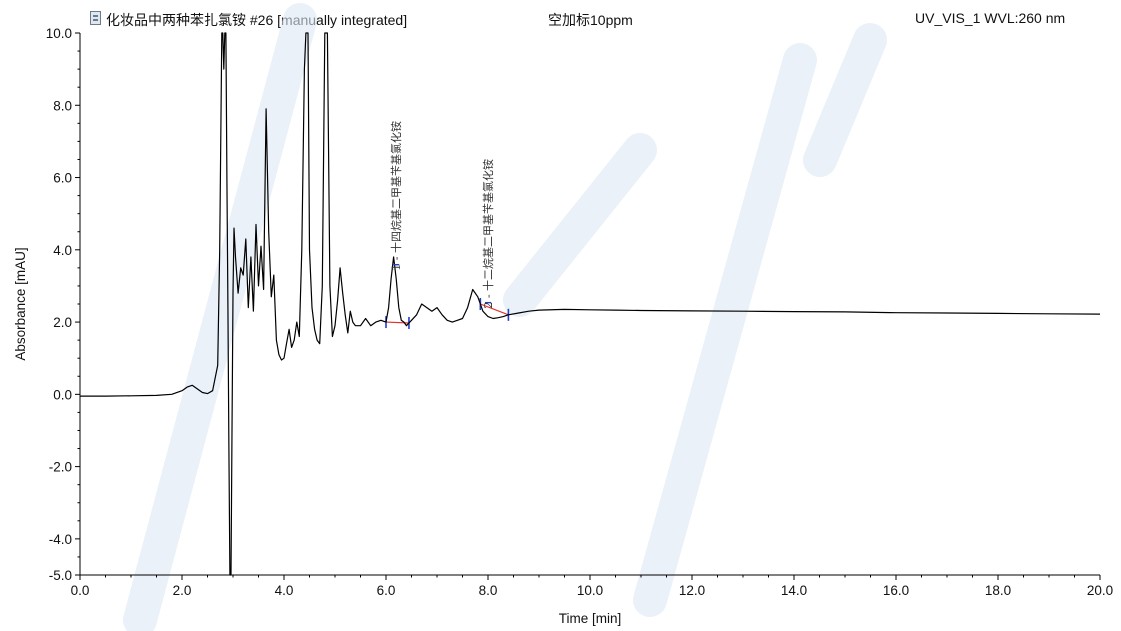 The width and height of the screenshot is (1121, 631). I want to click on peak-labels: 1 - 十四烷基二甲基苄基氯化铵 2 - 十二烷基二甲基苄基氯化铵, so click(442, 215).